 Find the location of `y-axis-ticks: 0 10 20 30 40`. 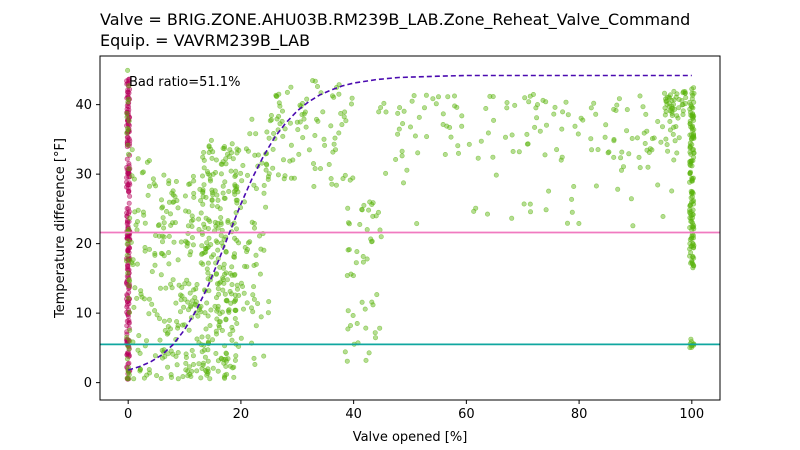

y-axis-ticks: 0 10 20 30 40 is located at coordinates (87, 244).